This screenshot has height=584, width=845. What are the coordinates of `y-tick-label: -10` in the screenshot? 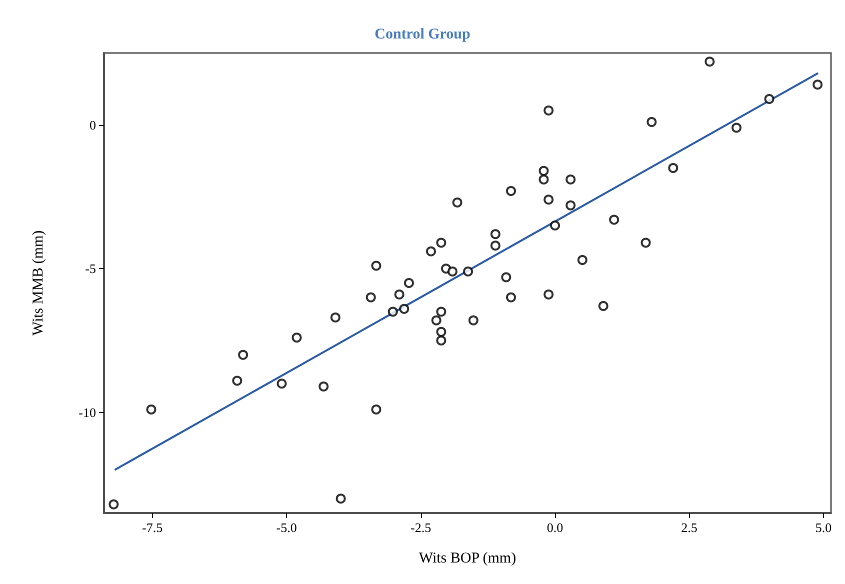 It's located at (87, 412).